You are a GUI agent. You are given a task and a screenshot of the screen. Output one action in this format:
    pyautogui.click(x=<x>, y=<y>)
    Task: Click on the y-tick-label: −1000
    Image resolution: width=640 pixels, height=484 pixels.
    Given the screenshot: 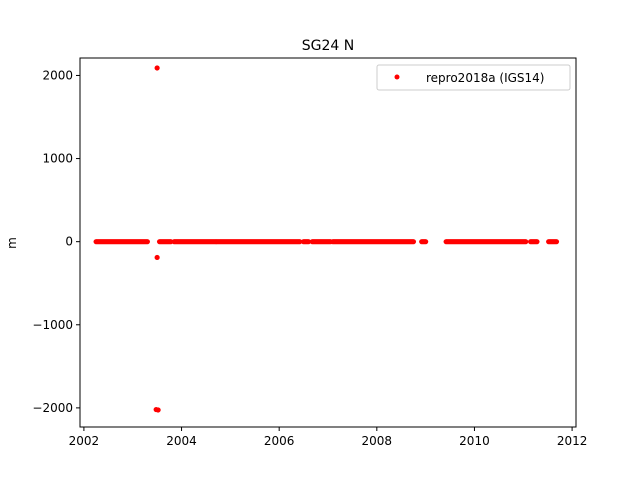 What is the action you would take?
    pyautogui.click(x=52, y=325)
    